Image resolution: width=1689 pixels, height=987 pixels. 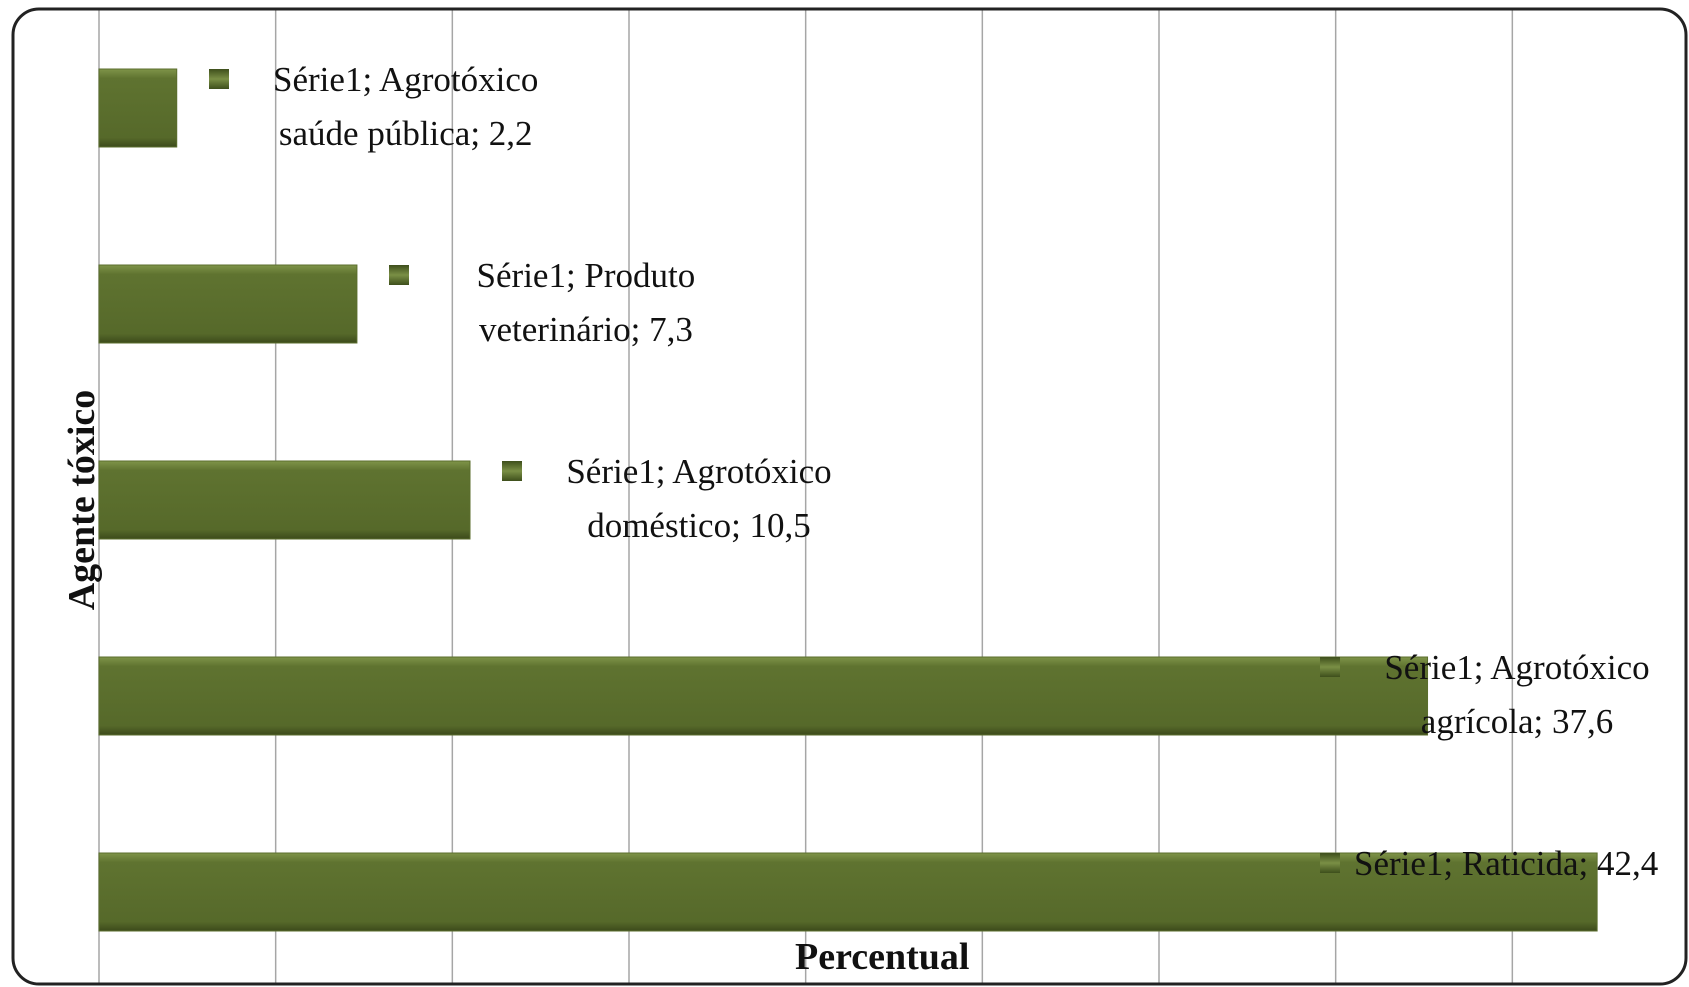 I want to click on data-label-text: Série1; Raticida; 42,4, so click(x=1506, y=863).